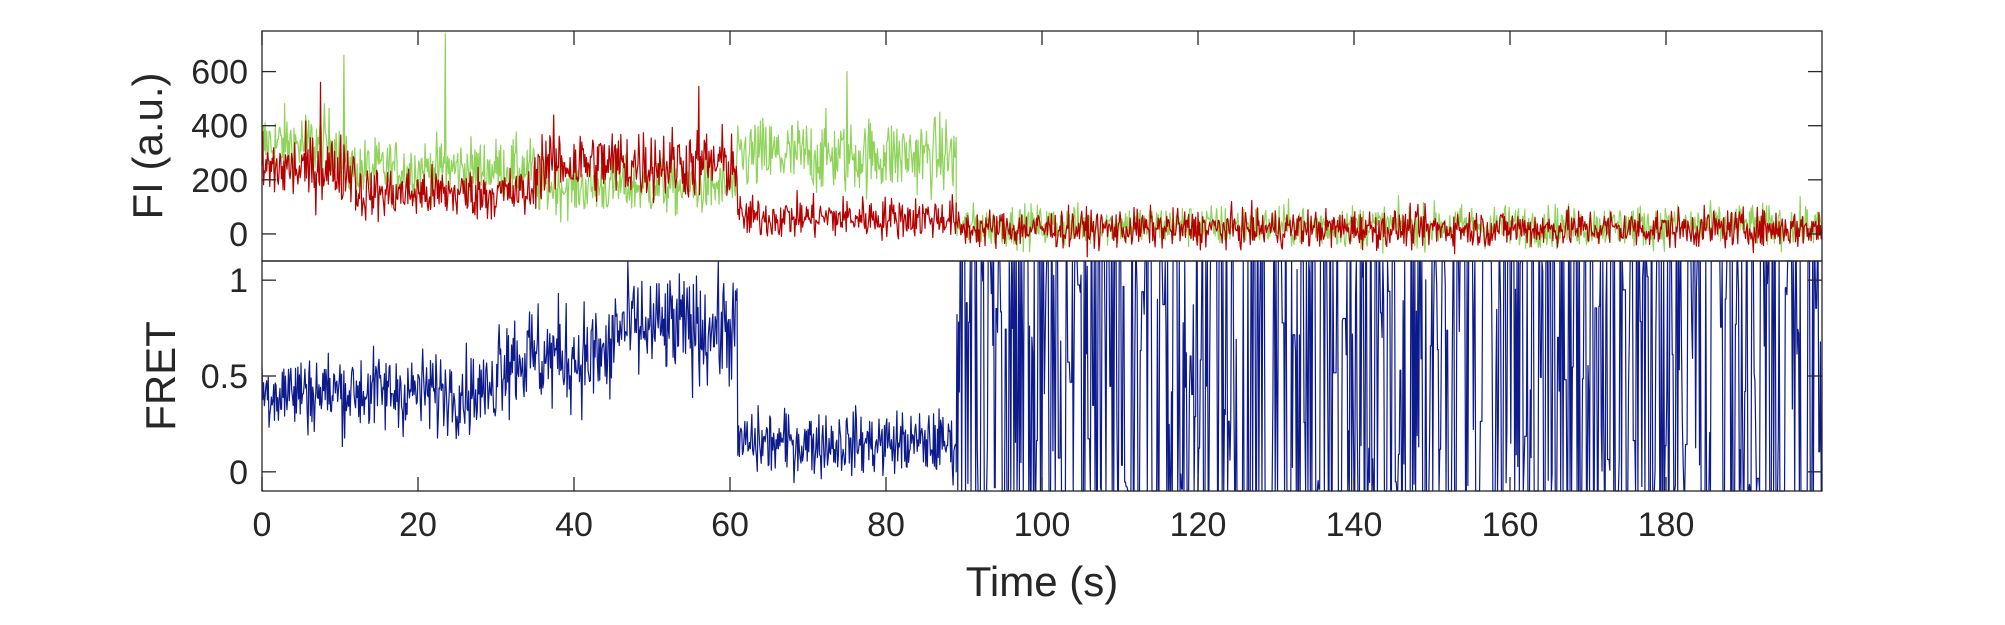  I want to click on x-tick-label: 100, so click(1042, 525).